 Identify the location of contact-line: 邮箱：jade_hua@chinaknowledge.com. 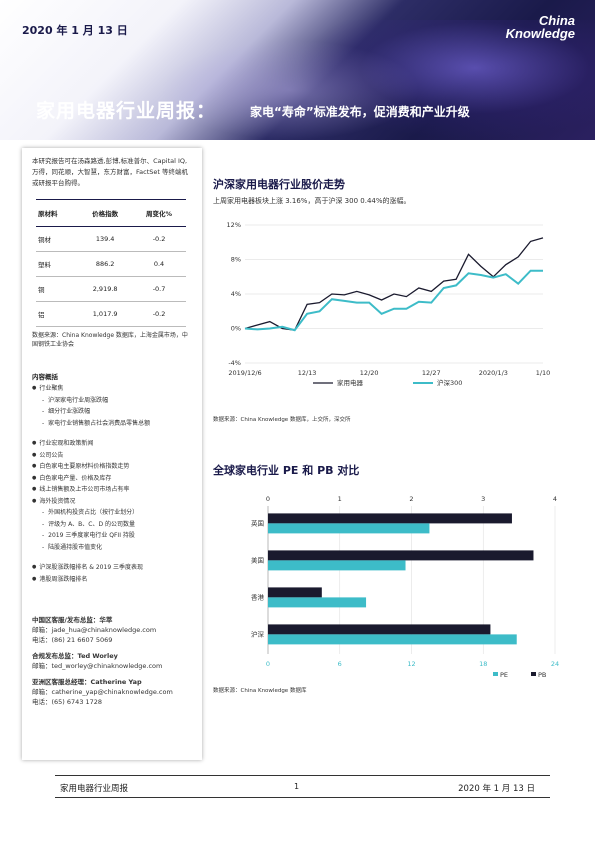
(94, 630).